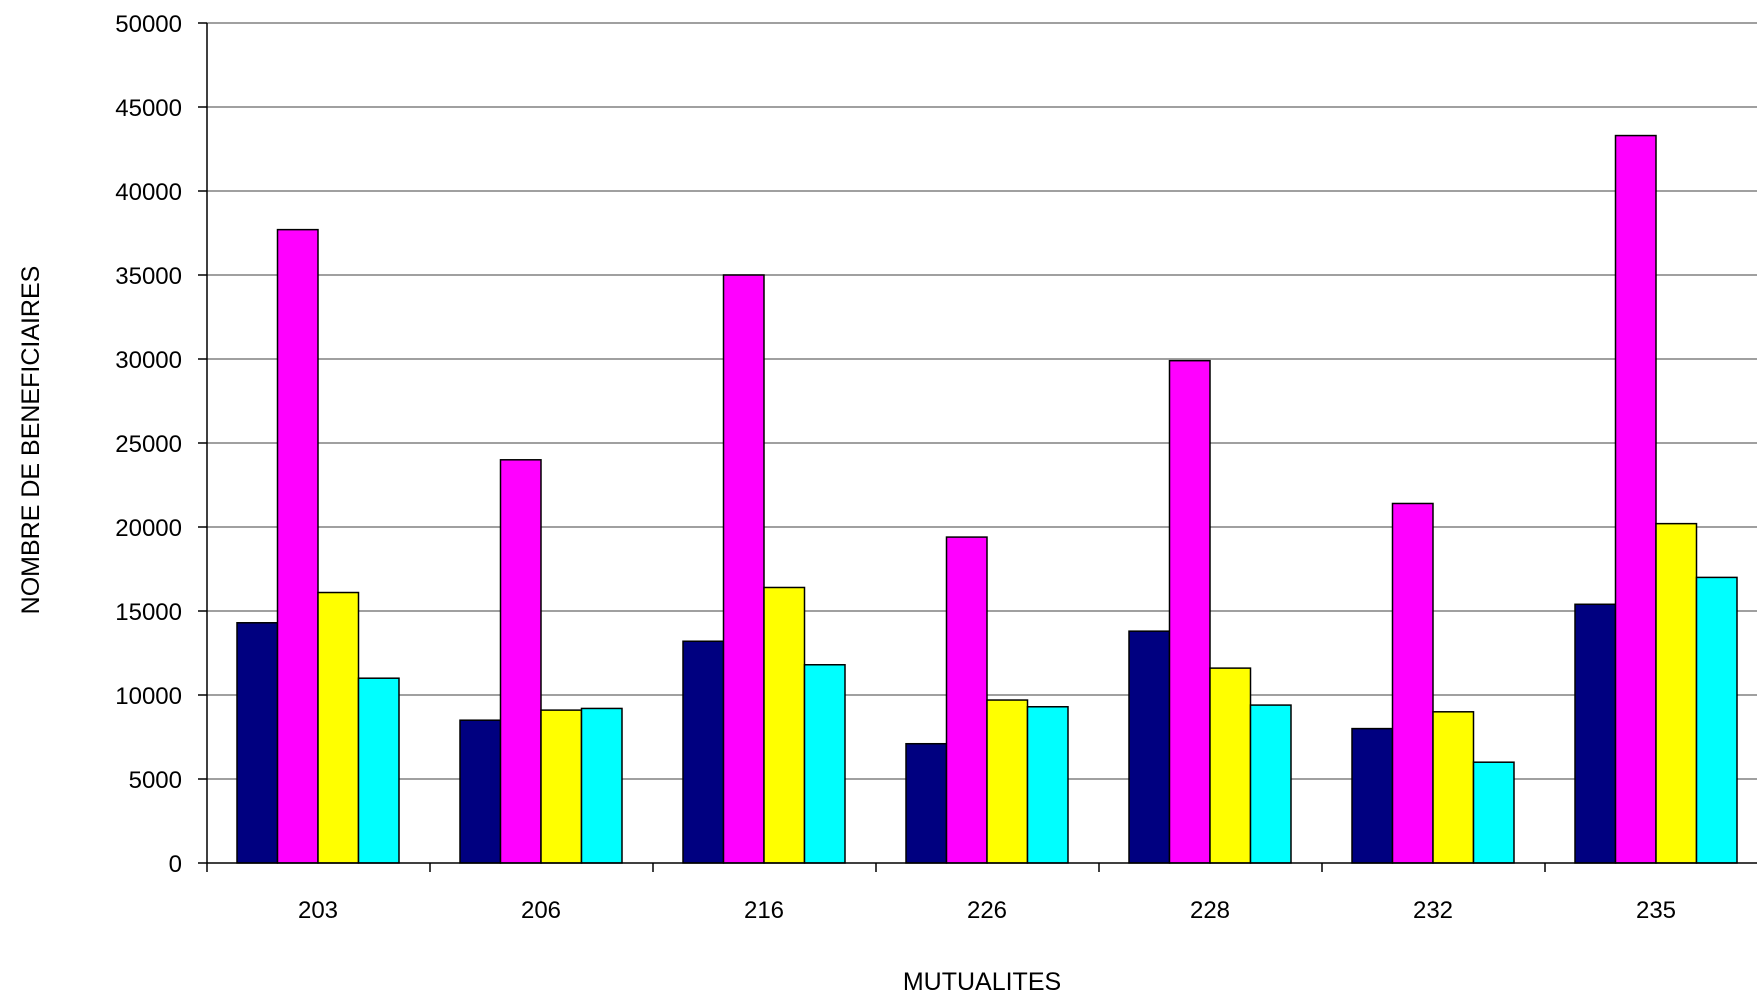 The height and width of the screenshot is (997, 1757). What do you see at coordinates (31, 440) in the screenshot?
I see `y-axis-title: NOMBRE DE BENEFICIAIRES` at bounding box center [31, 440].